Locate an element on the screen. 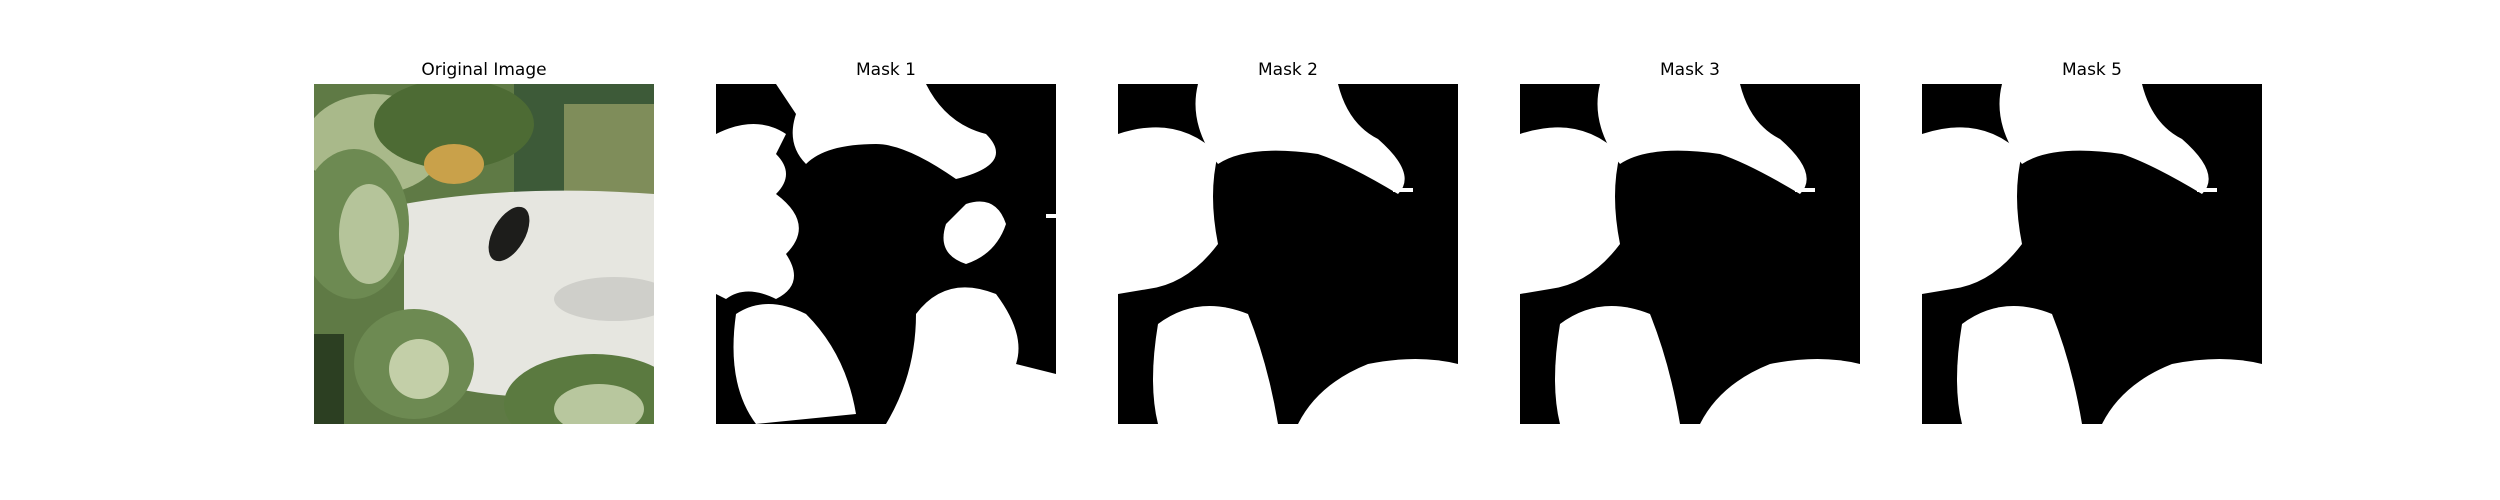 The image size is (2500, 500). panel-title: Original Image is located at coordinates (484, 70).